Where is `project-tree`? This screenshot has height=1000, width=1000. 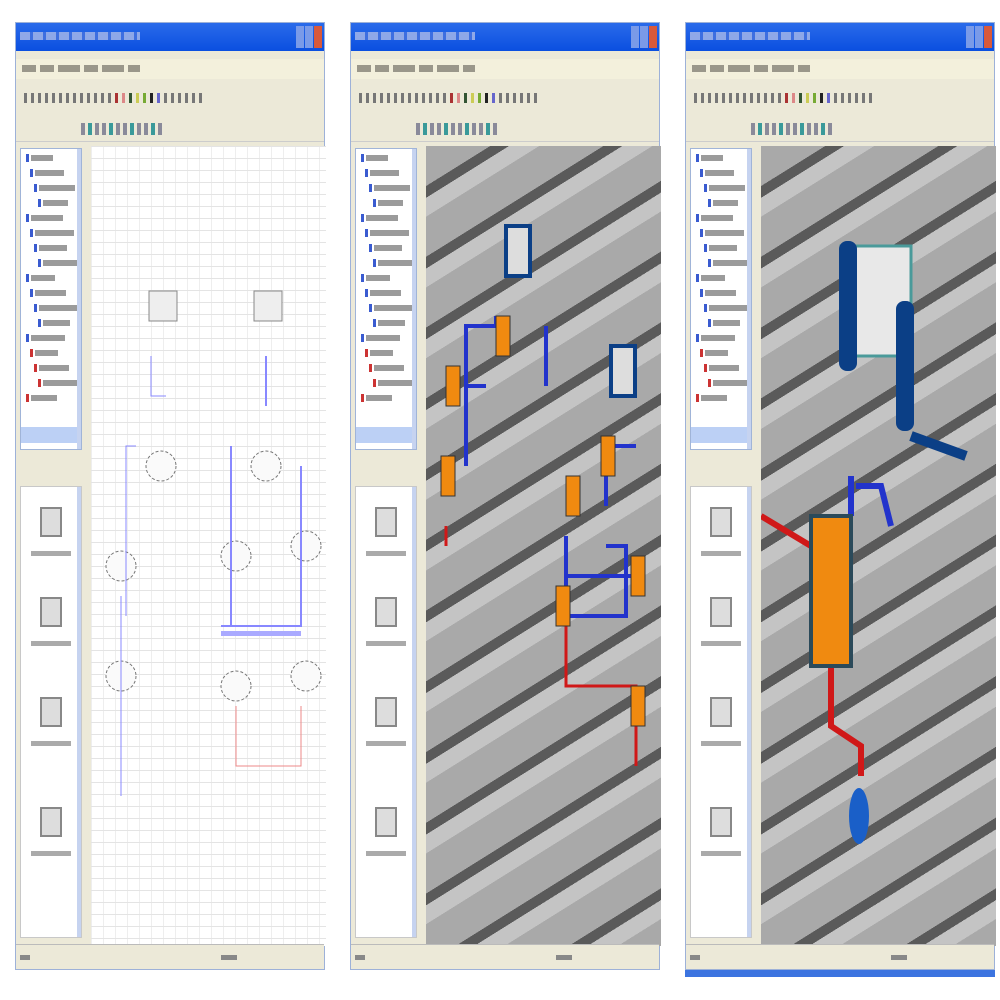 project-tree is located at coordinates (386, 299).